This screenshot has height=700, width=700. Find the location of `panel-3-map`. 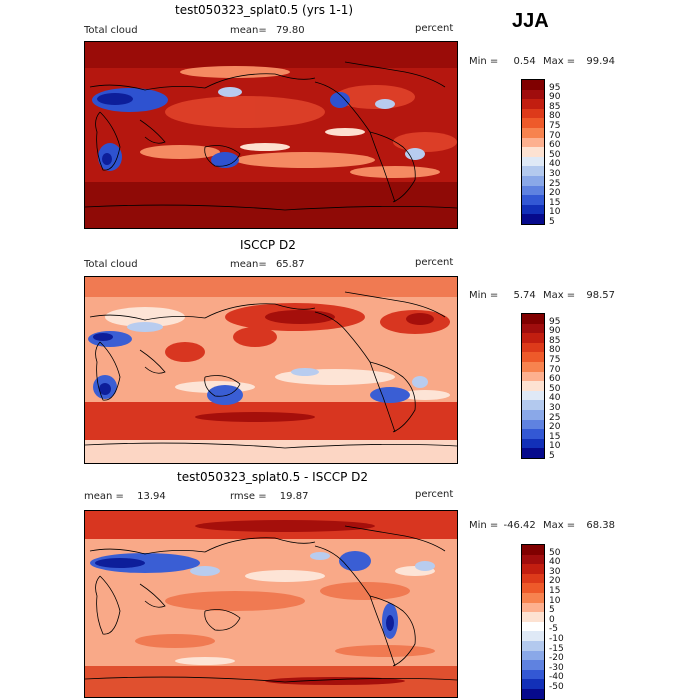

panel-3-map is located at coordinates (271, 604).